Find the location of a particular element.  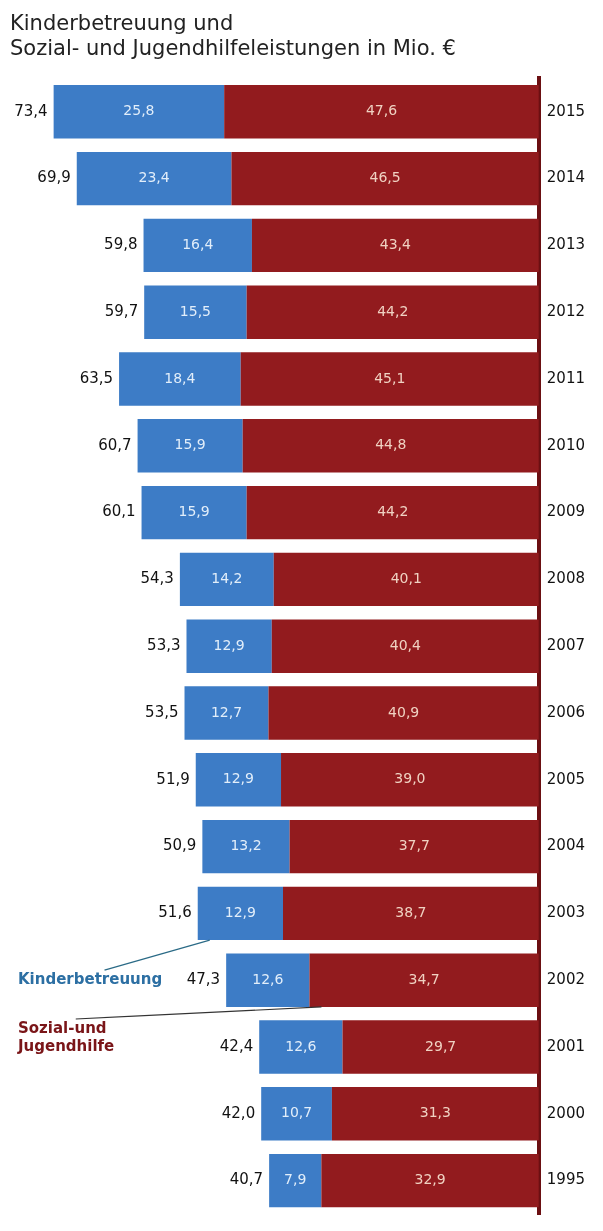

total-label: 51,6 is located at coordinates (175, 912).